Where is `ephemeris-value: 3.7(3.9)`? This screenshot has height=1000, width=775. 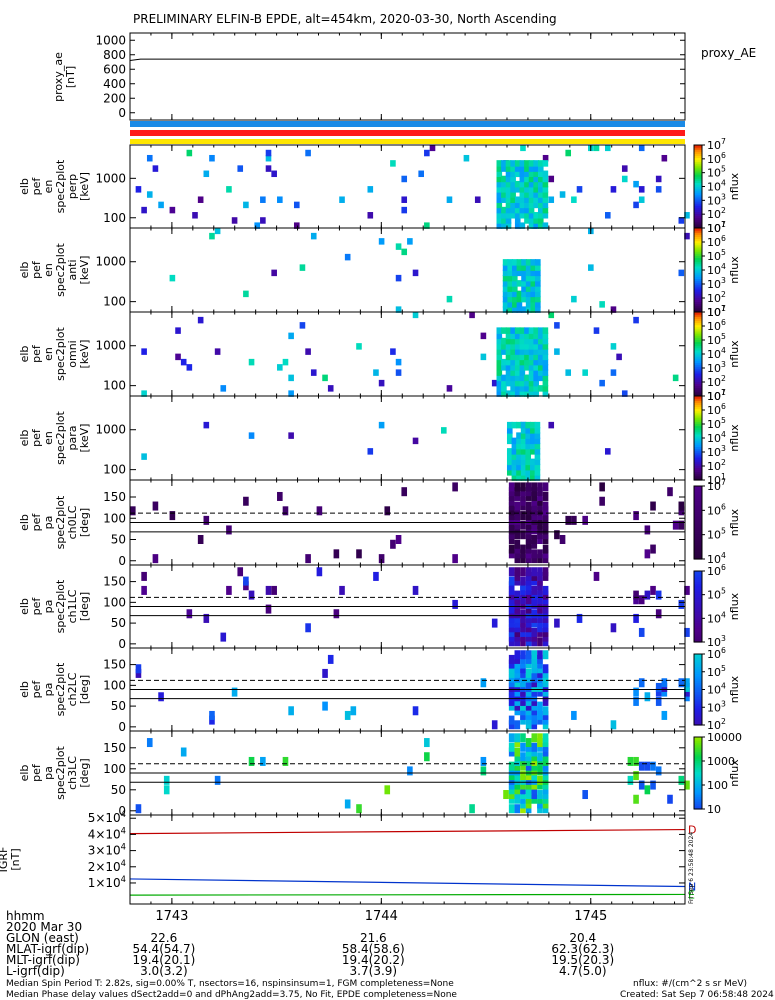
ephemeris-value: 3.7(3.9) is located at coordinates (374, 971).